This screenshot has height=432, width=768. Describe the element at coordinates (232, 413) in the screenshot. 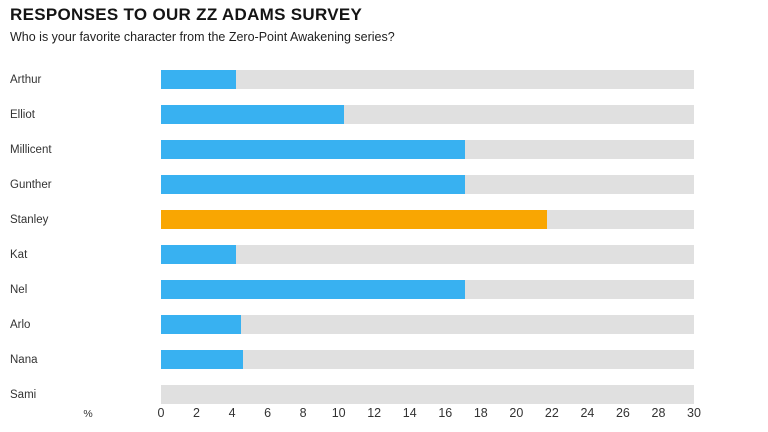

I see `axis-tick-label: 4` at that location.